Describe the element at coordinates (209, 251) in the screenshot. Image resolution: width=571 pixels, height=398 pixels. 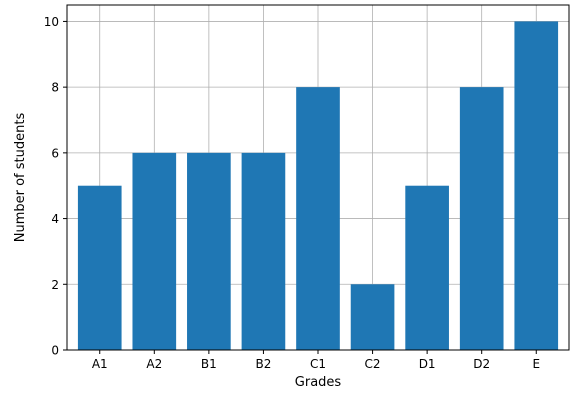
I see `bar-b1` at that location.